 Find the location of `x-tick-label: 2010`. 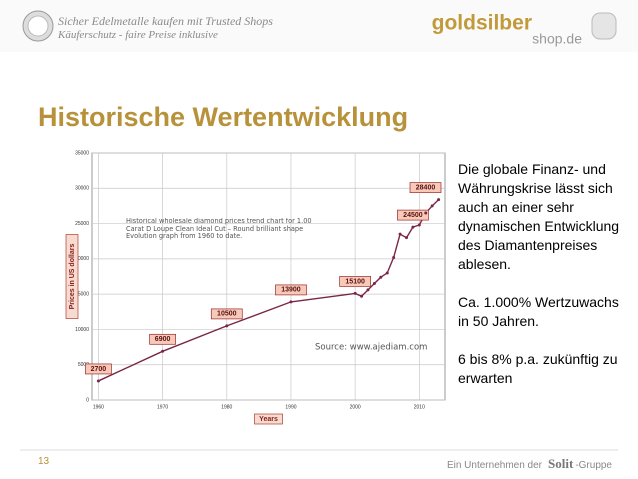

x-tick-label: 2010 is located at coordinates (419, 407).